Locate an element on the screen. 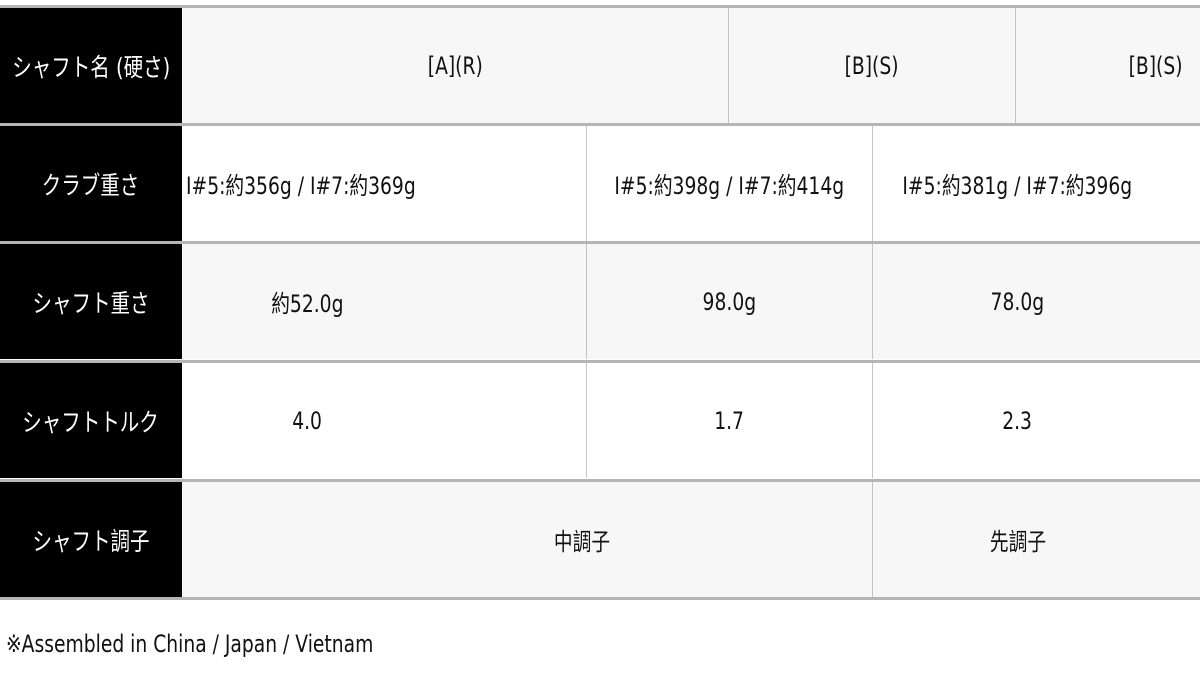  cell-text: [A](R) is located at coordinates (455, 65).